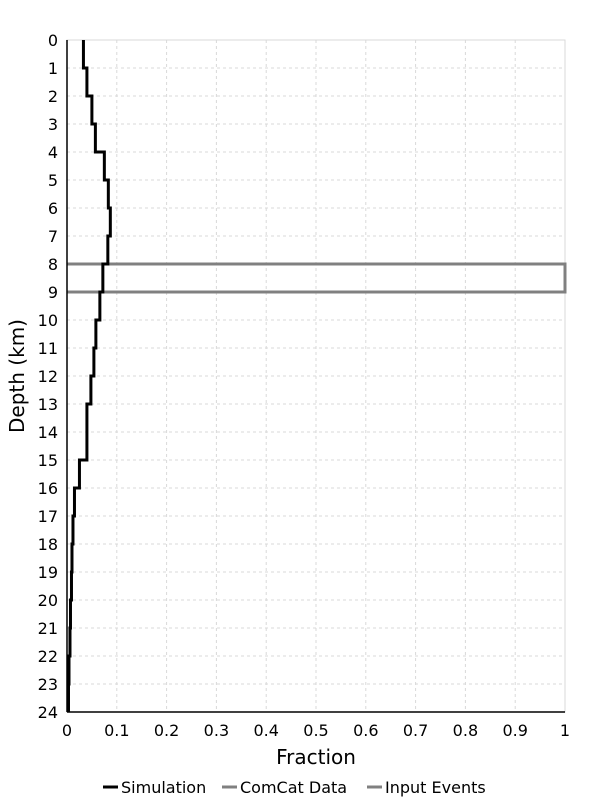  I want to click on x-tick-label: 0.9, so click(514, 730).